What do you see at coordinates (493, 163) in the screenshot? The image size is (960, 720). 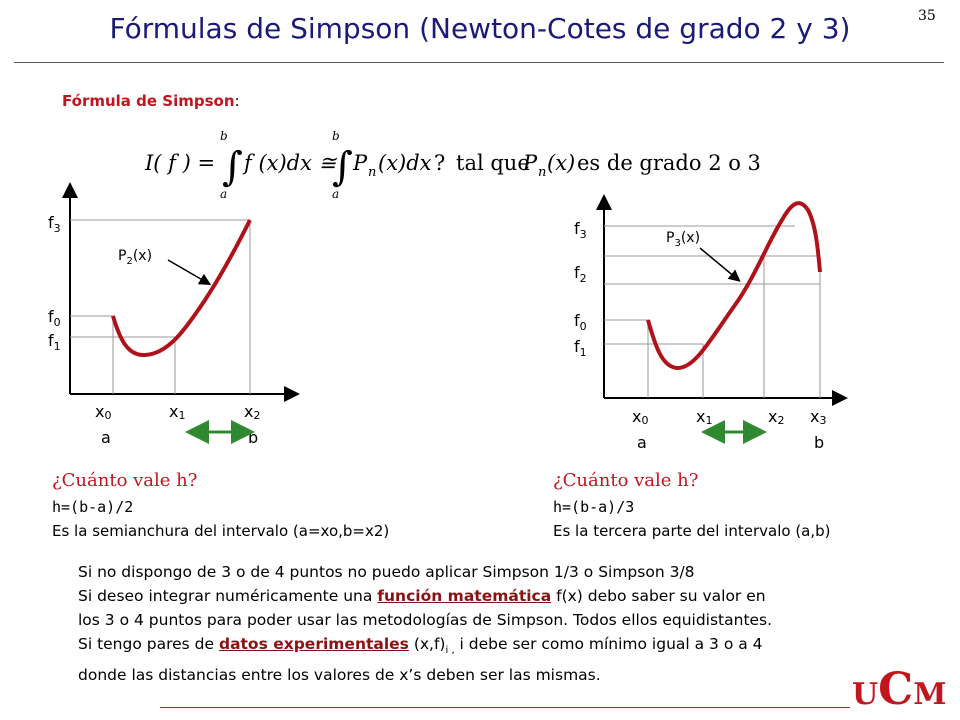 I see `formula-condition: tal que` at bounding box center [493, 163].